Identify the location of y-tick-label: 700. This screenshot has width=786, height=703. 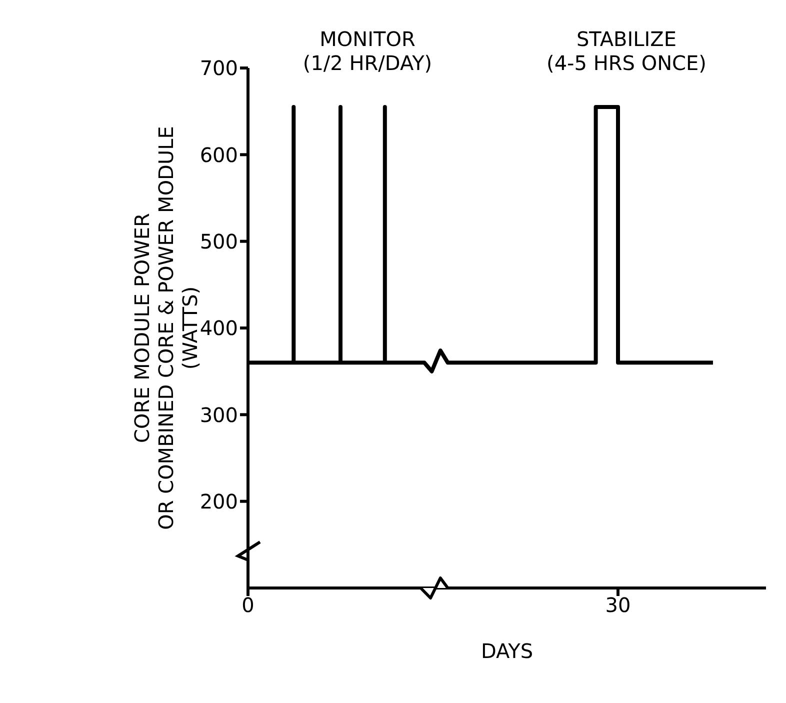
(219, 68).